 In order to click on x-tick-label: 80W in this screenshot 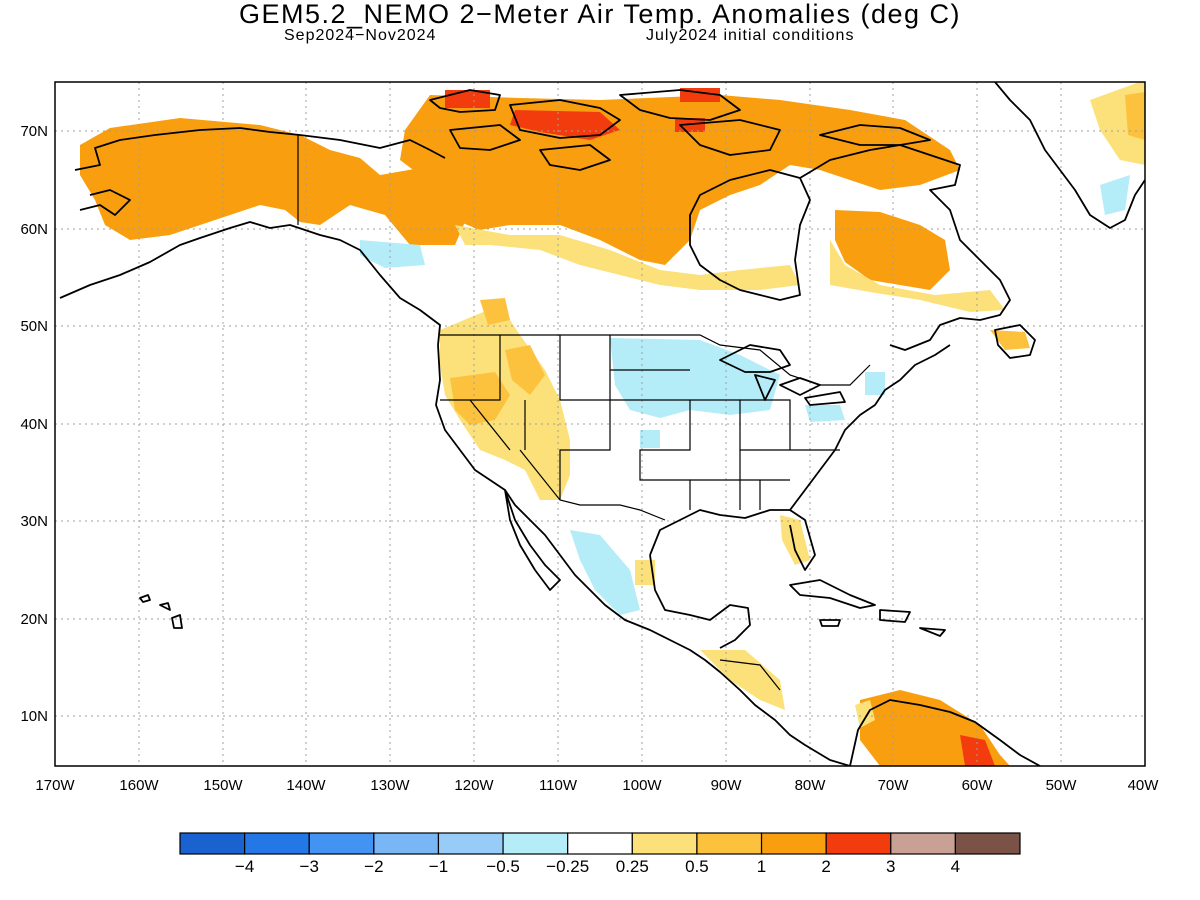, I will do `click(811, 785)`.